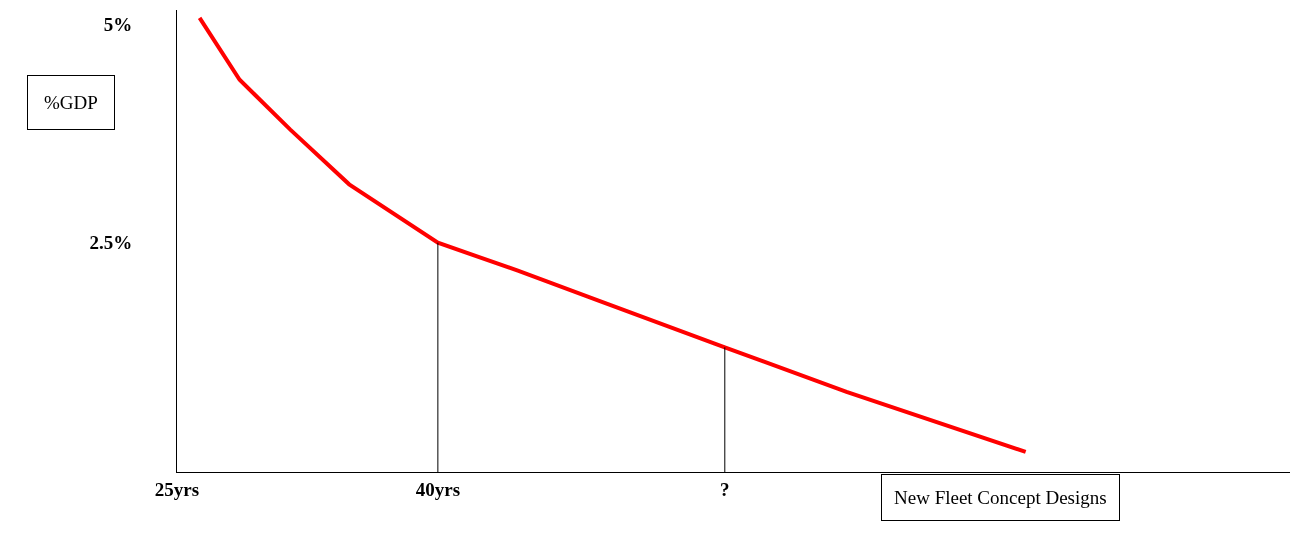 This screenshot has height=540, width=1305. I want to click on y-axis-title: %GDP, so click(71, 102).